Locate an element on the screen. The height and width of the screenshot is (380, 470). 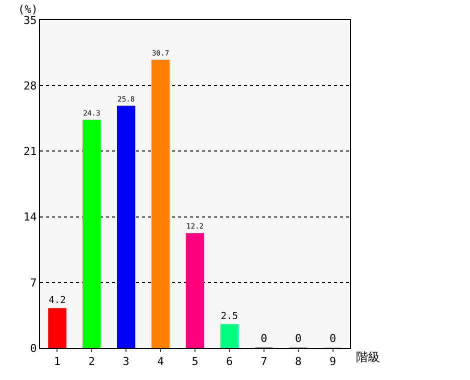
y-tick-label: 14 is located at coordinates (31, 217).